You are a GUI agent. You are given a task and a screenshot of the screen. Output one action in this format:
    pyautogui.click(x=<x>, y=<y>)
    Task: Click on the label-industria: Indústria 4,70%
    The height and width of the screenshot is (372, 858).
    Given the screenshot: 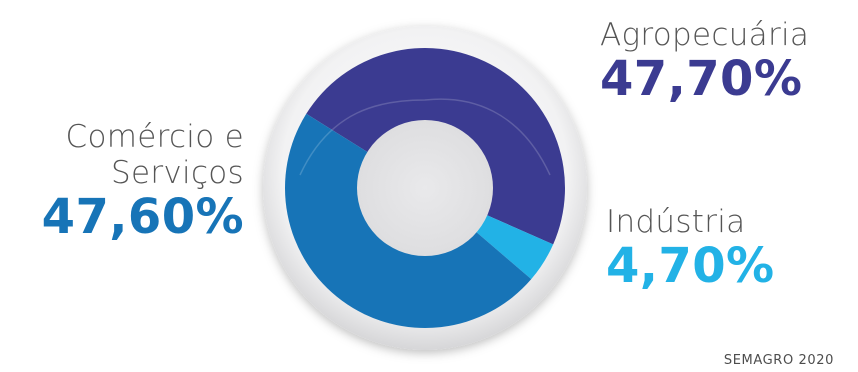 What is the action you would take?
    pyautogui.click(x=690, y=249)
    